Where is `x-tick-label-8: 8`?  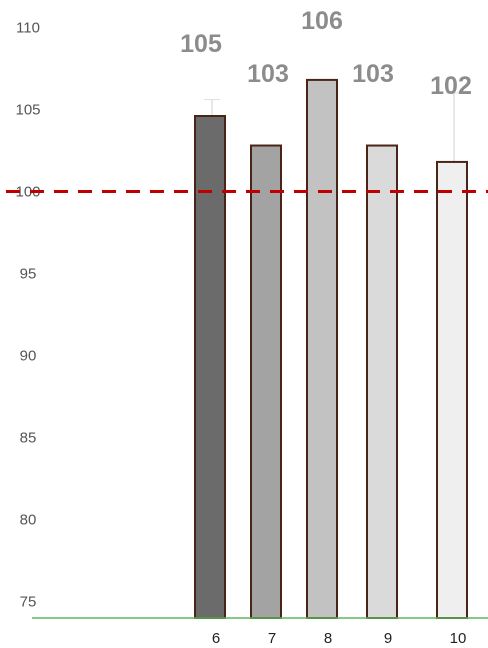 x-tick-label-8: 8 is located at coordinates (328, 638).